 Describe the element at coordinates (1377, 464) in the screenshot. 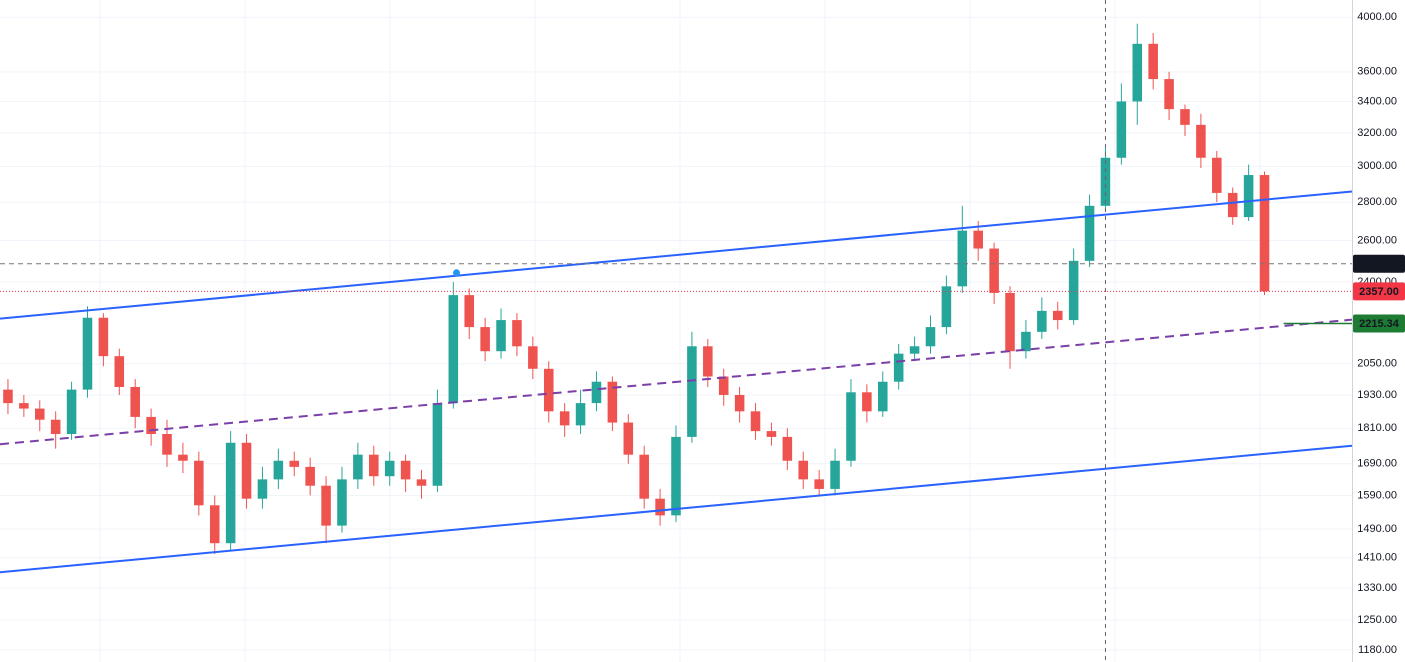

I see `y-tick-label: 1690.00` at that location.